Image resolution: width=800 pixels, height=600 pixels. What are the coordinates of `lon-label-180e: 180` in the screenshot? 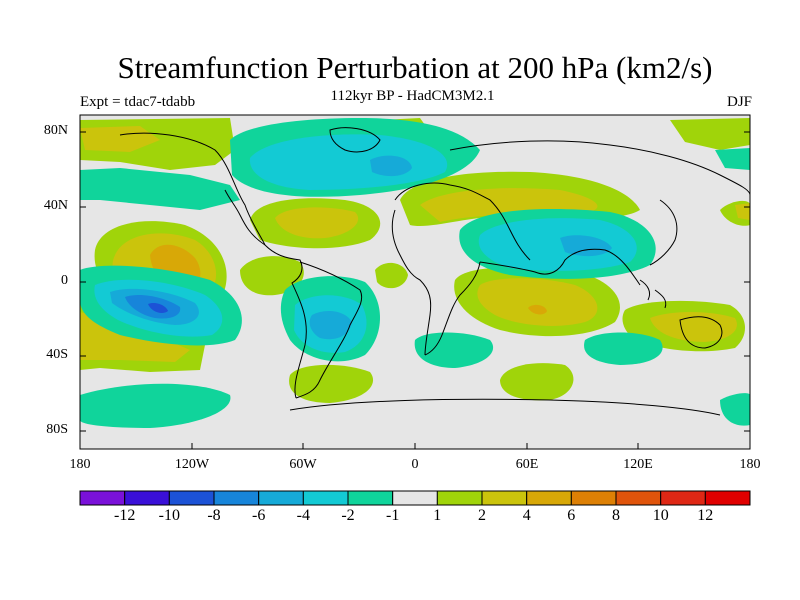 It's located at (750, 464).